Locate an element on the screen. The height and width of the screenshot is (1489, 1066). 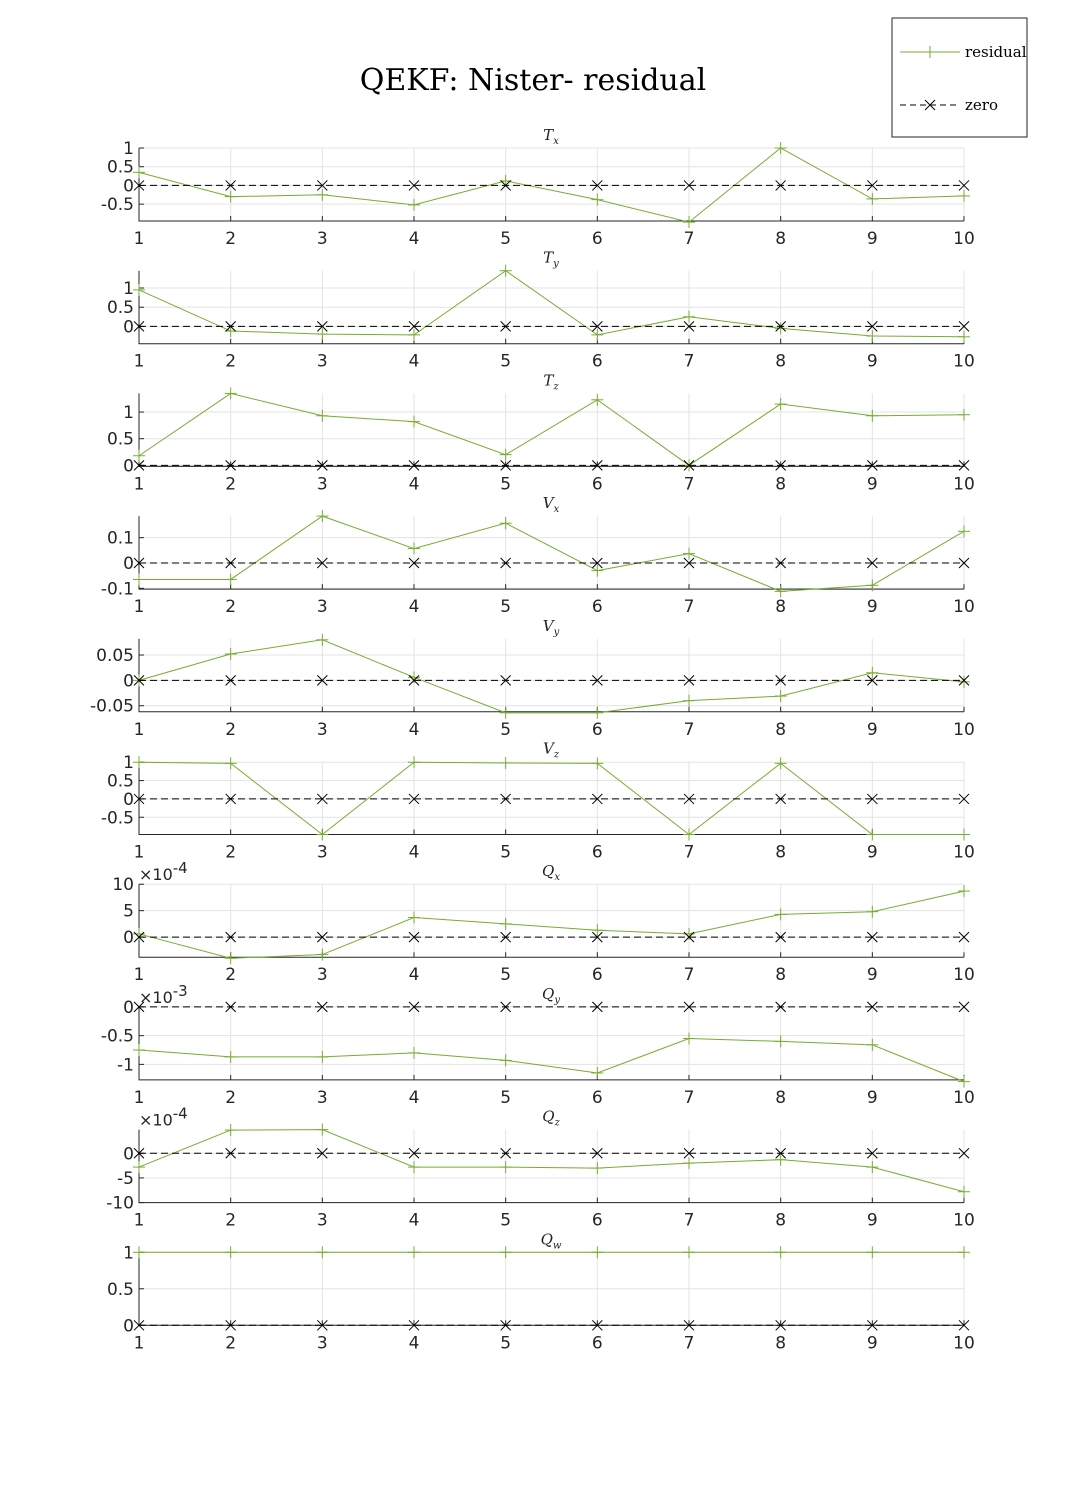
y-tick-label: -10 is located at coordinates (120, 1204).